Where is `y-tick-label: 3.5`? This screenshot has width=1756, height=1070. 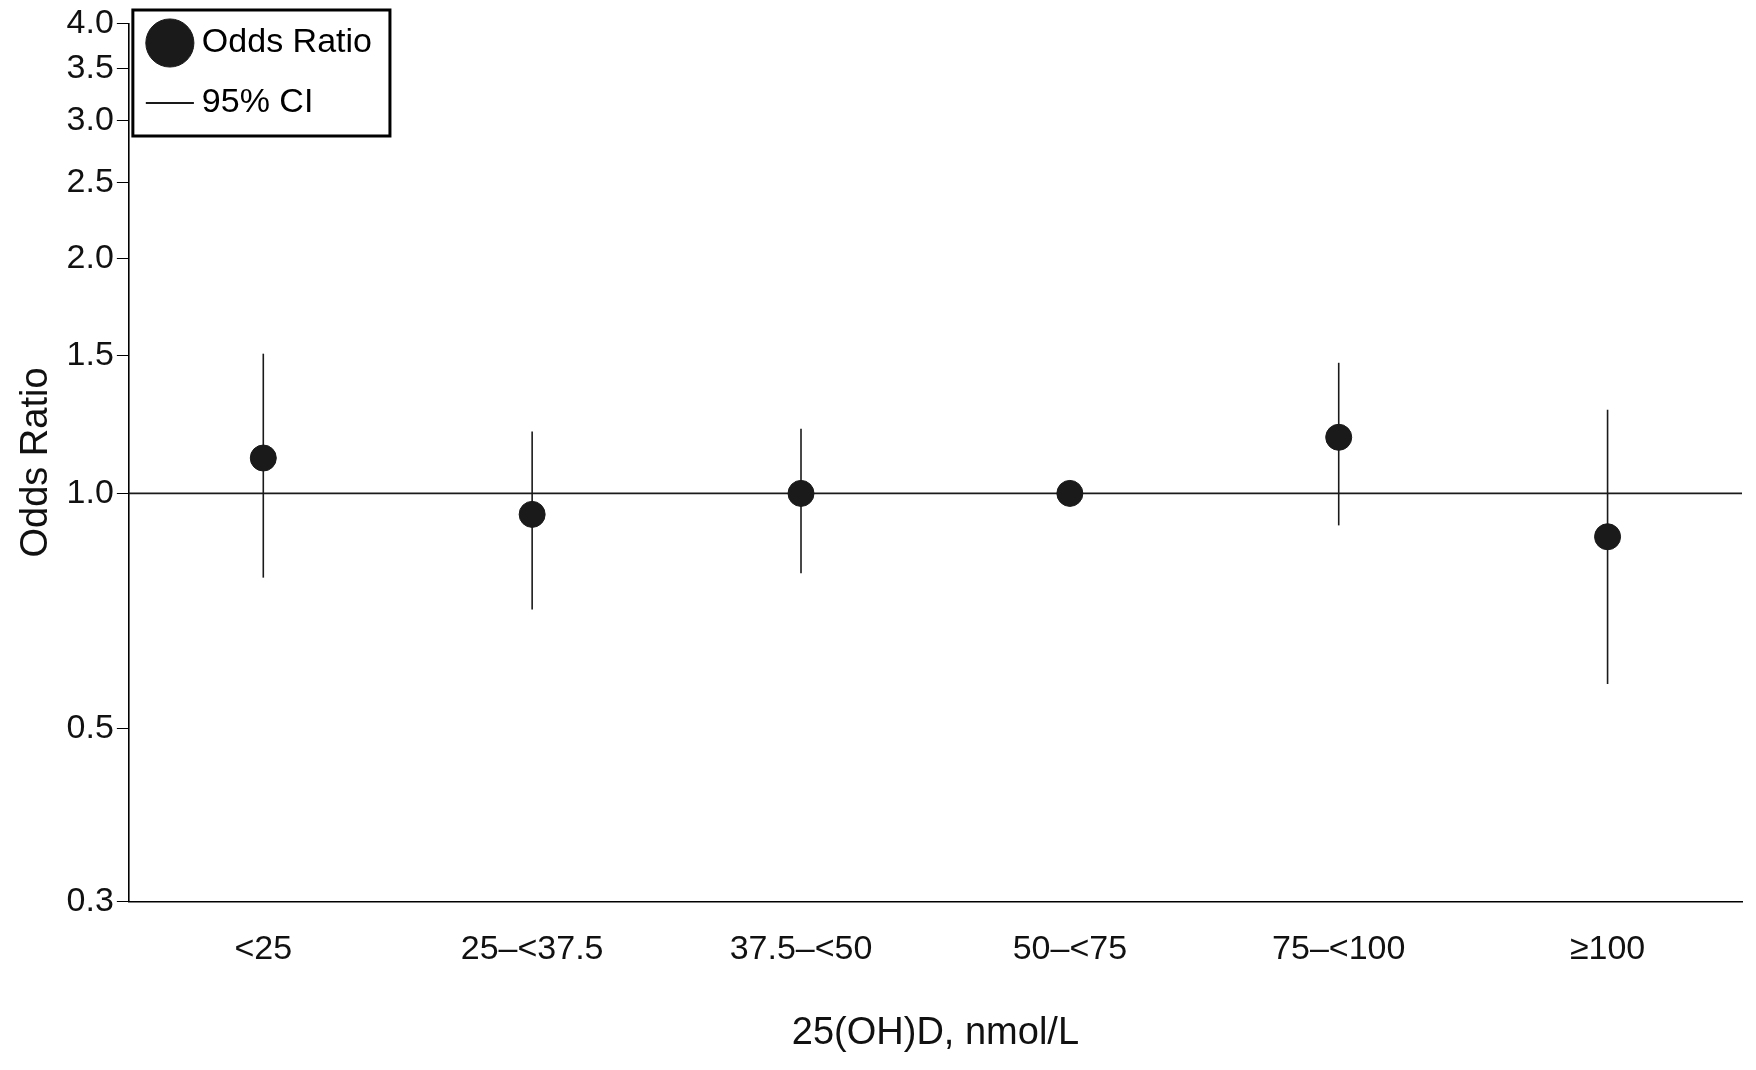
y-tick-label: 3.5 is located at coordinates (90, 66).